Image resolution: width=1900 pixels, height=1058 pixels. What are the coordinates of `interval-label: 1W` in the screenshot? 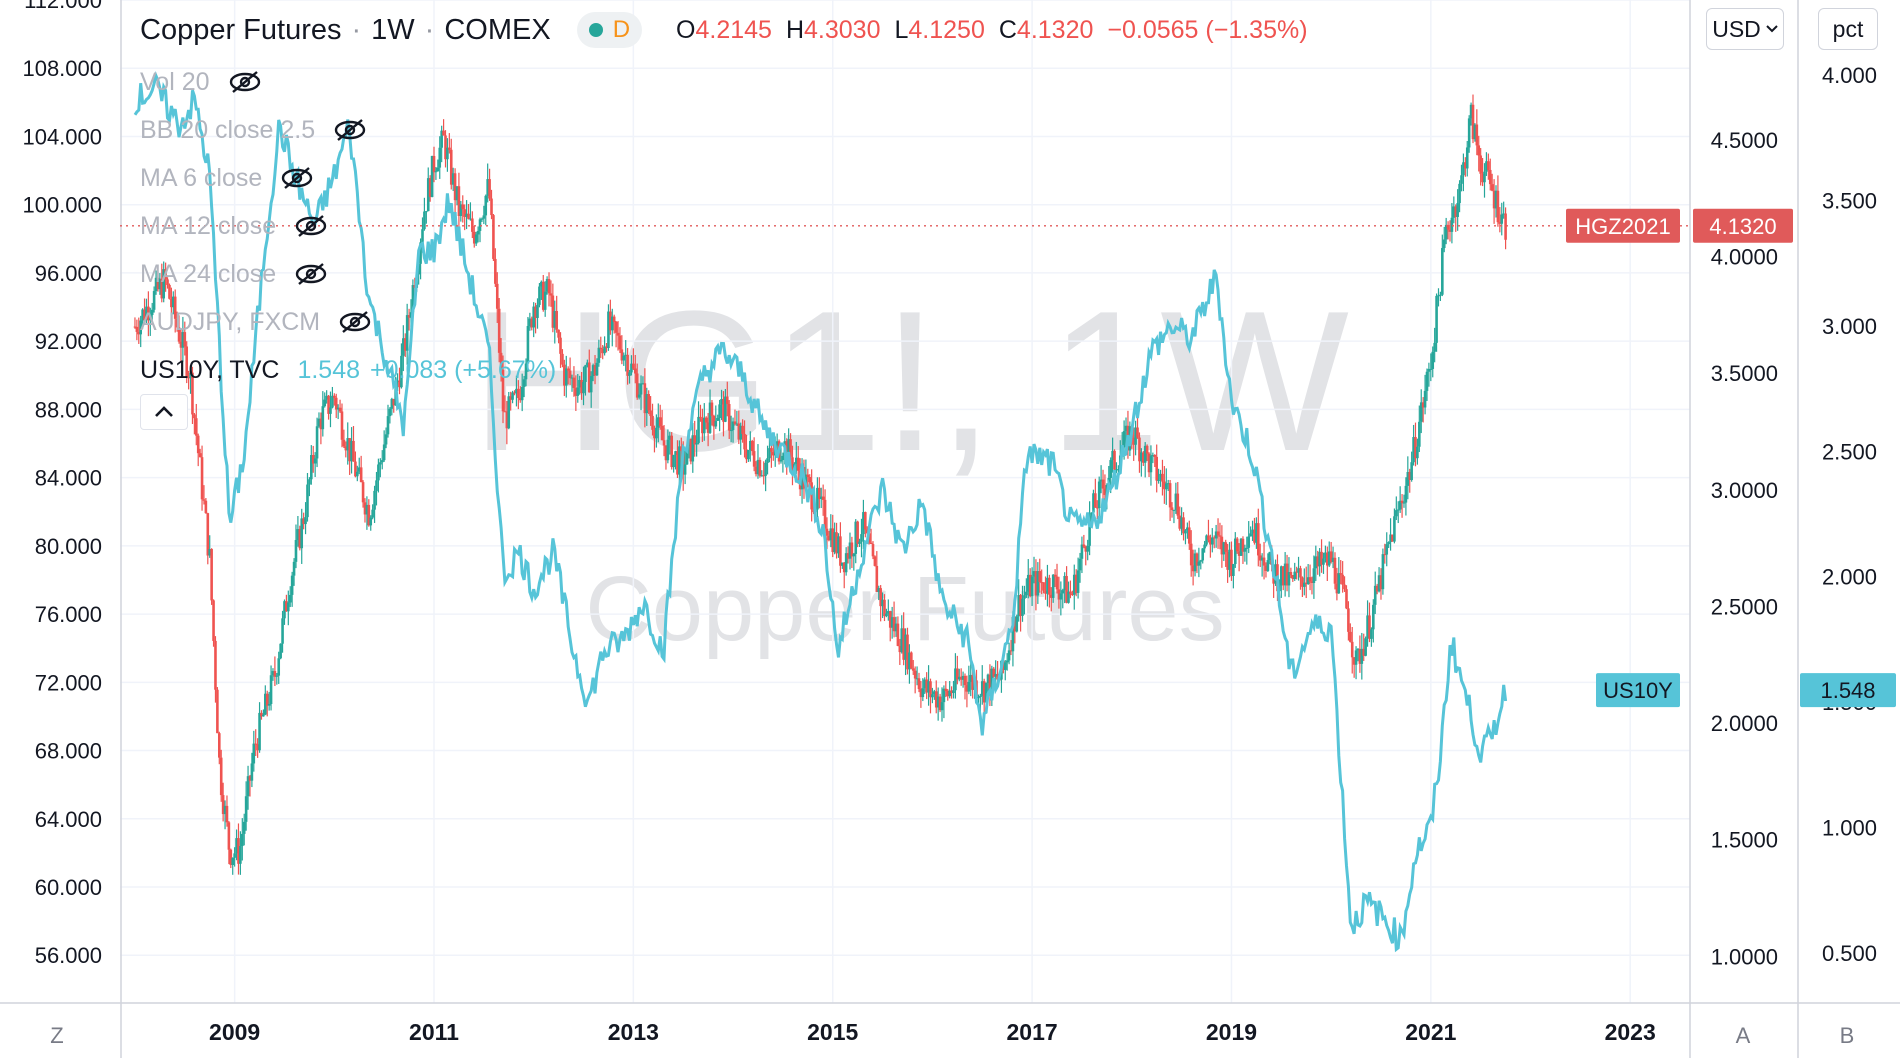 It's located at (393, 29).